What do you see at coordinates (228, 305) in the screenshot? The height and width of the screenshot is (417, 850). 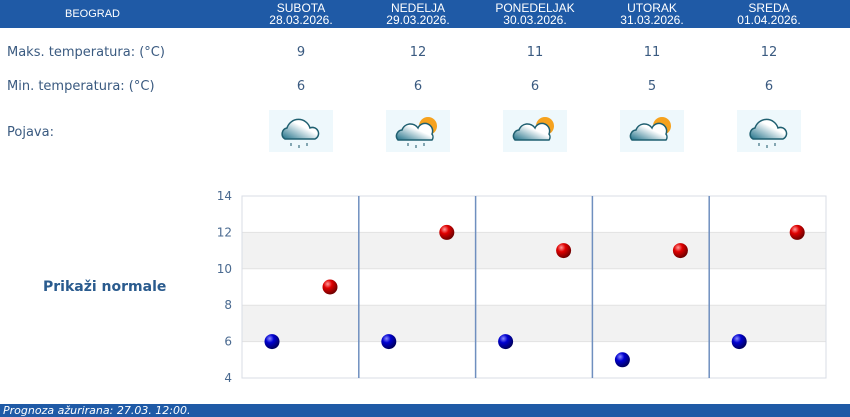 I see `y-tick-label: 8` at bounding box center [228, 305].